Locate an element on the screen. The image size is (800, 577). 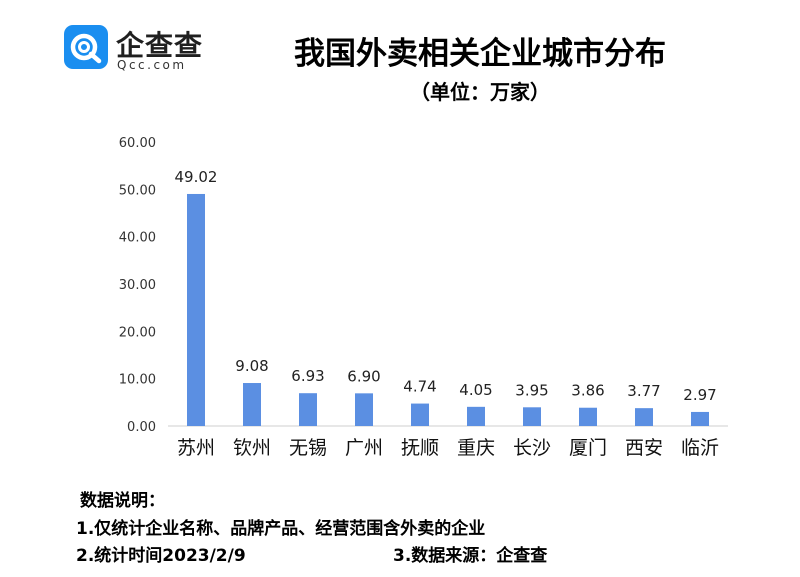
x-tick-label: 长沙 is located at coordinates (532, 448).